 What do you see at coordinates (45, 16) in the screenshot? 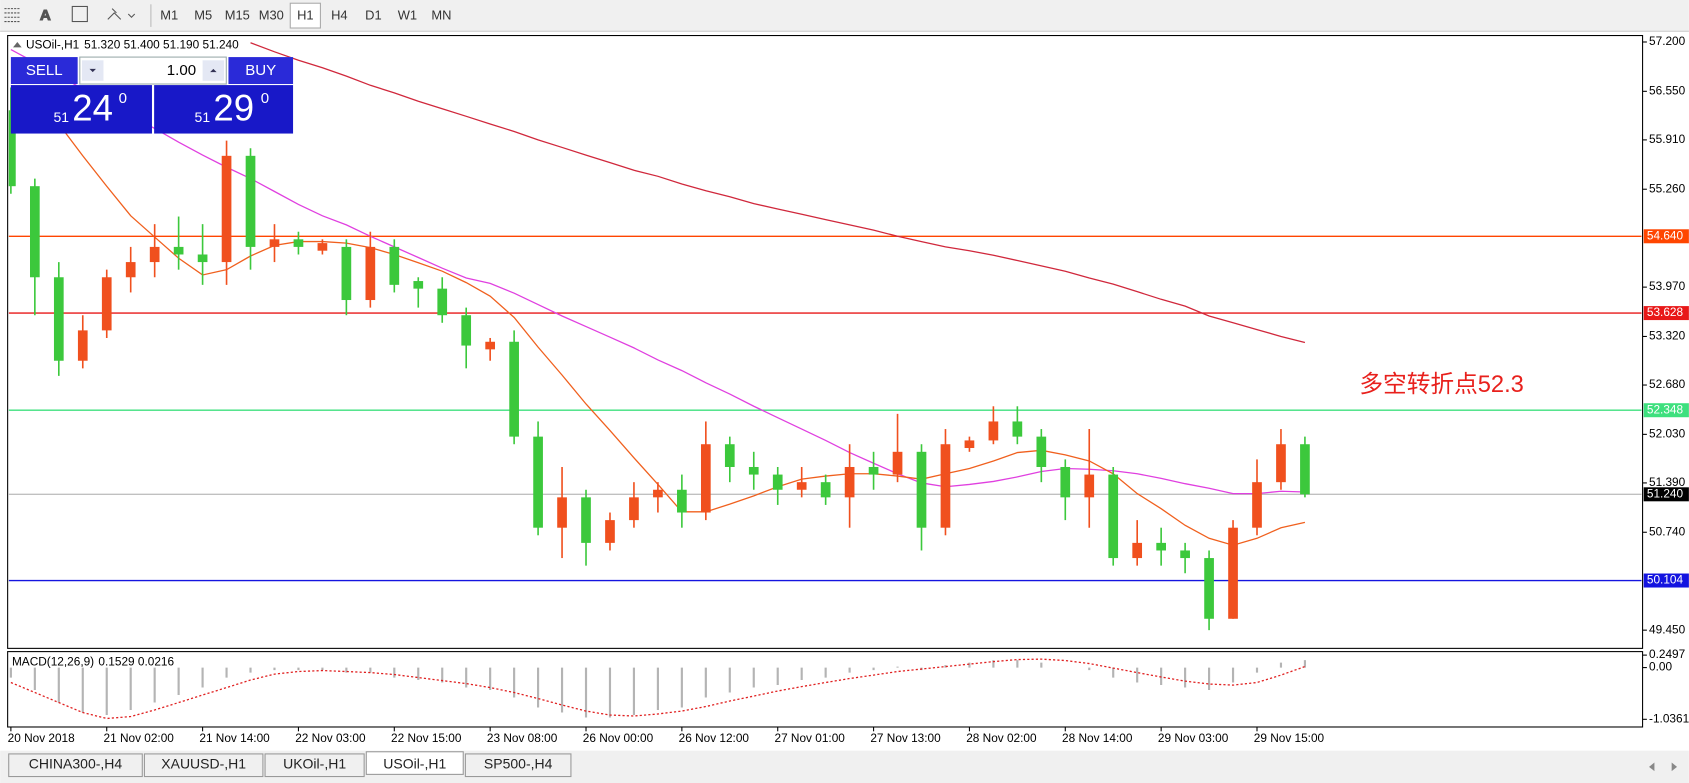
I see `text-tool-icon: A` at bounding box center [45, 16].